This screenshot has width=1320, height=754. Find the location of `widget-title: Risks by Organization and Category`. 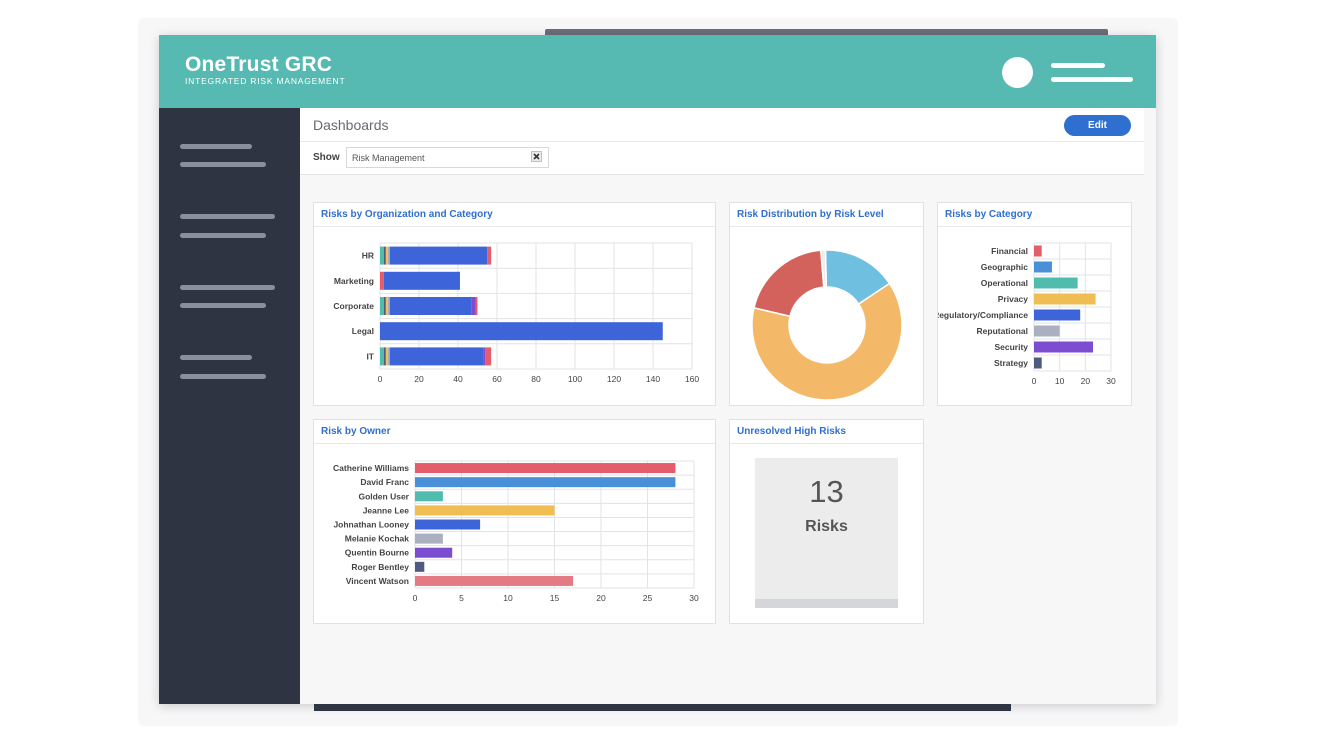

widget-title: Risks by Organization and Category is located at coordinates (407, 214).